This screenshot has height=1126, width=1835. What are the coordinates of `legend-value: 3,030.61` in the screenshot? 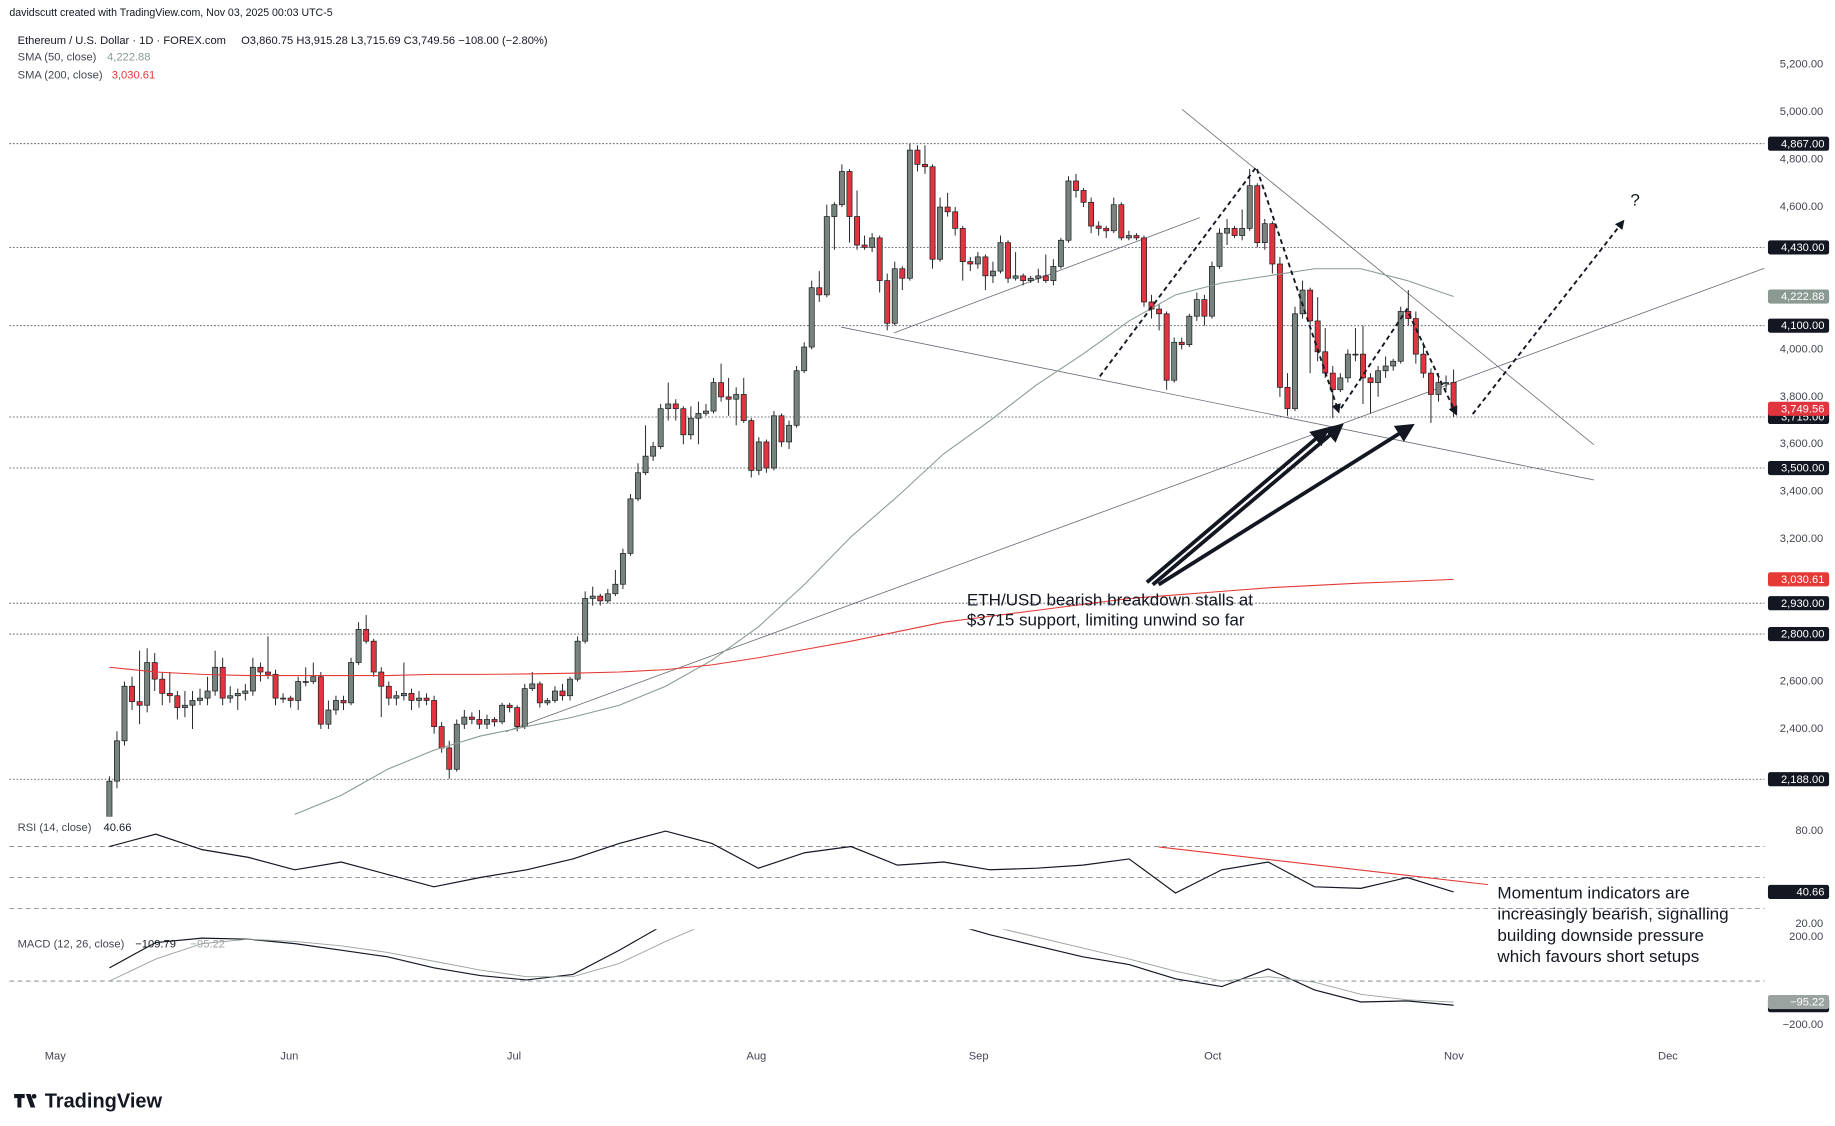 It's located at (133, 75).